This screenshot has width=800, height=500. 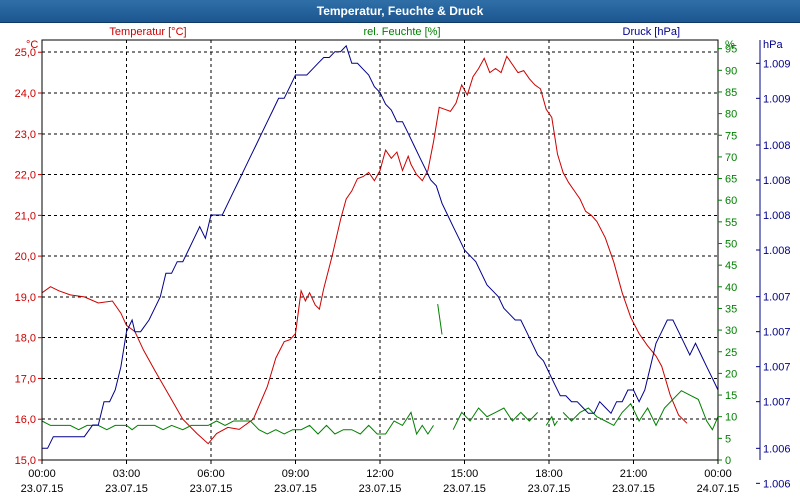 What do you see at coordinates (731, 115) in the screenshot?
I see `tick-label-humidity: 80` at bounding box center [731, 115].